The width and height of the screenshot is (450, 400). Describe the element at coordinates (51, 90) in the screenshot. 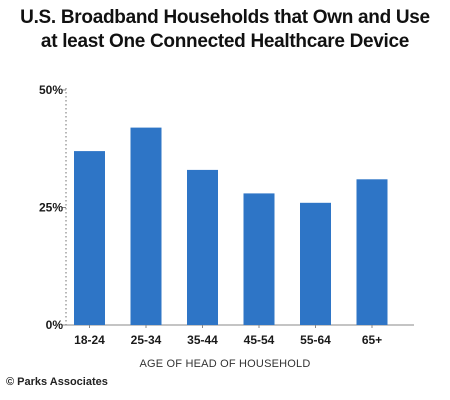

I see `y-tick-label: 50%` at that location.